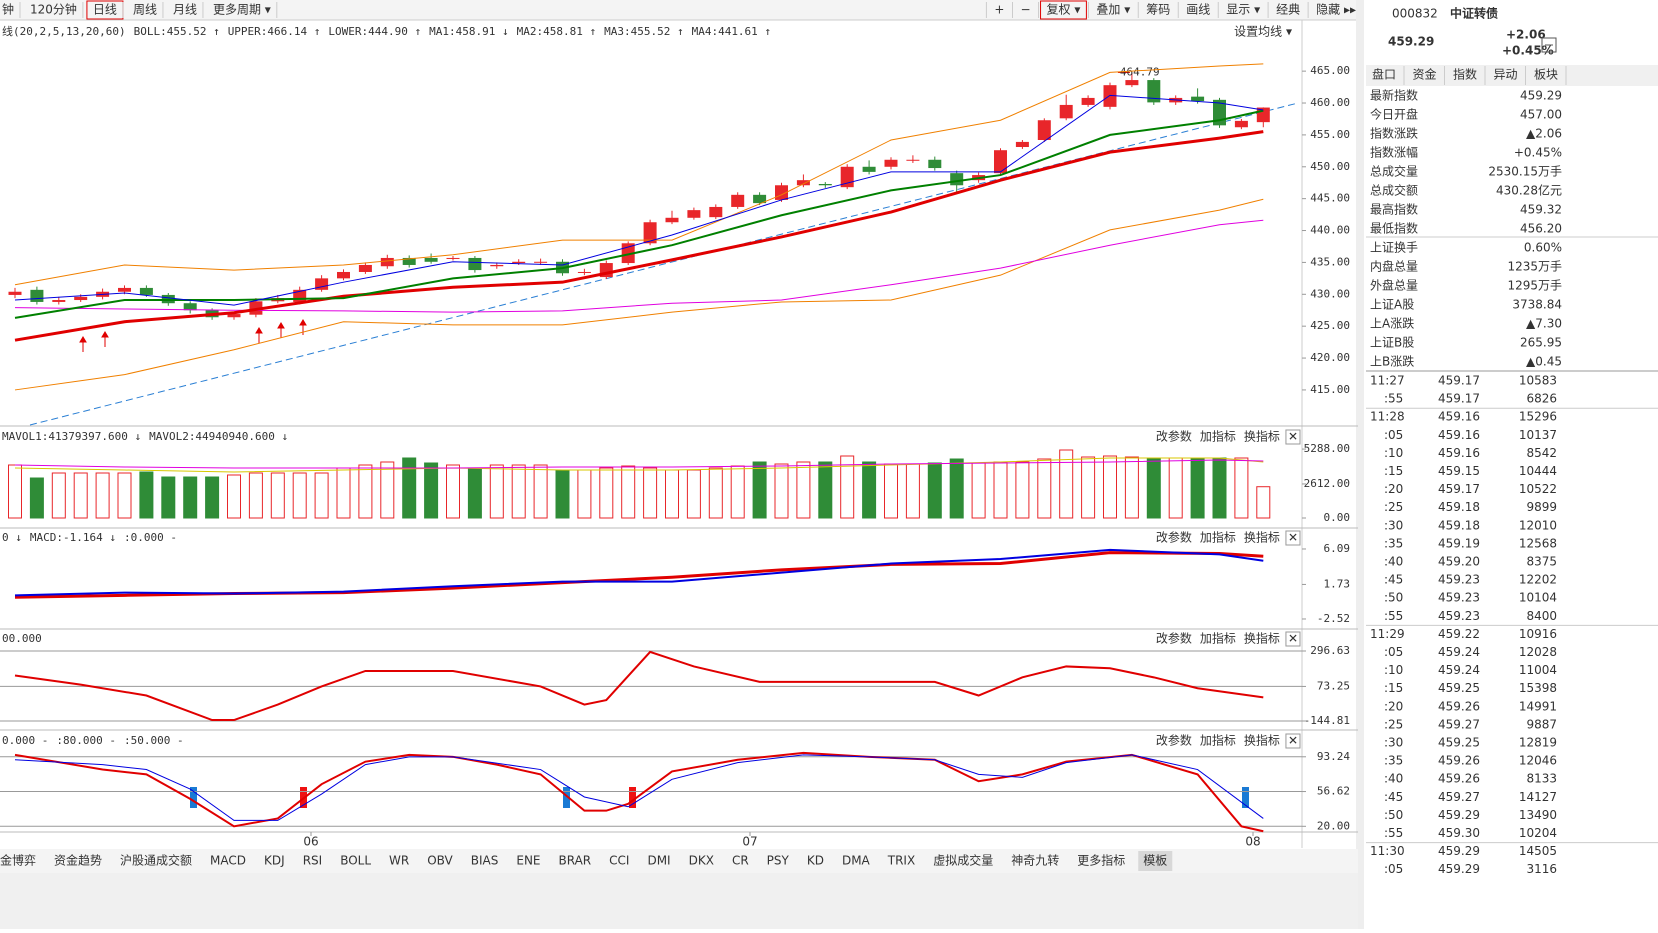 The height and width of the screenshot is (933, 1658). I want to click on bottom-tab: BIAS, so click(485, 861).